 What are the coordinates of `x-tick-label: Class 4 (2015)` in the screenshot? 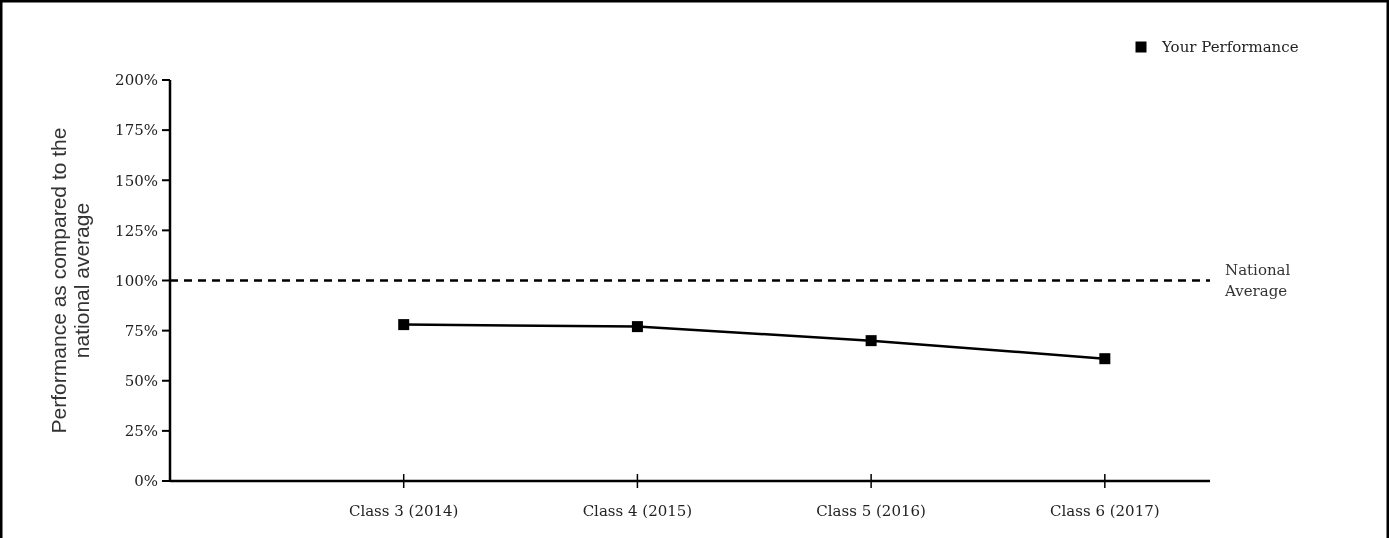 It's located at (637, 511).